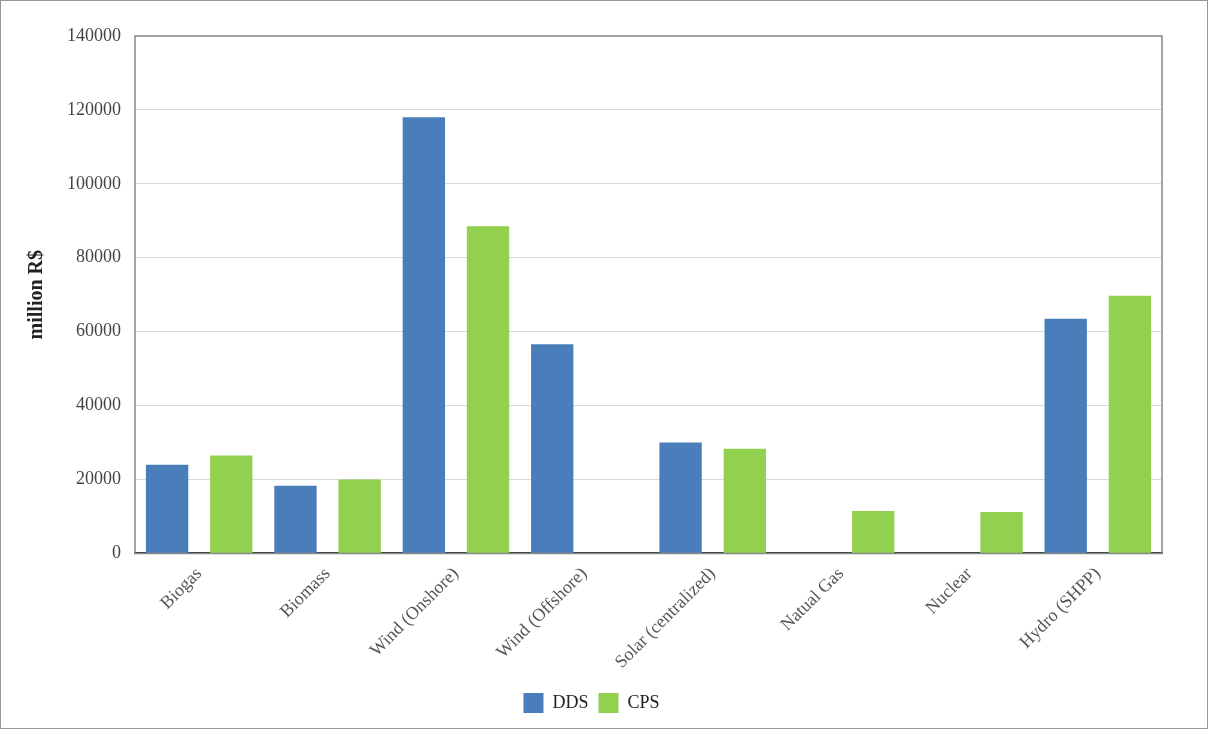 The width and height of the screenshot is (1208, 729). Describe the element at coordinates (98, 256) in the screenshot. I see `y-tick-label: 80000` at that location.